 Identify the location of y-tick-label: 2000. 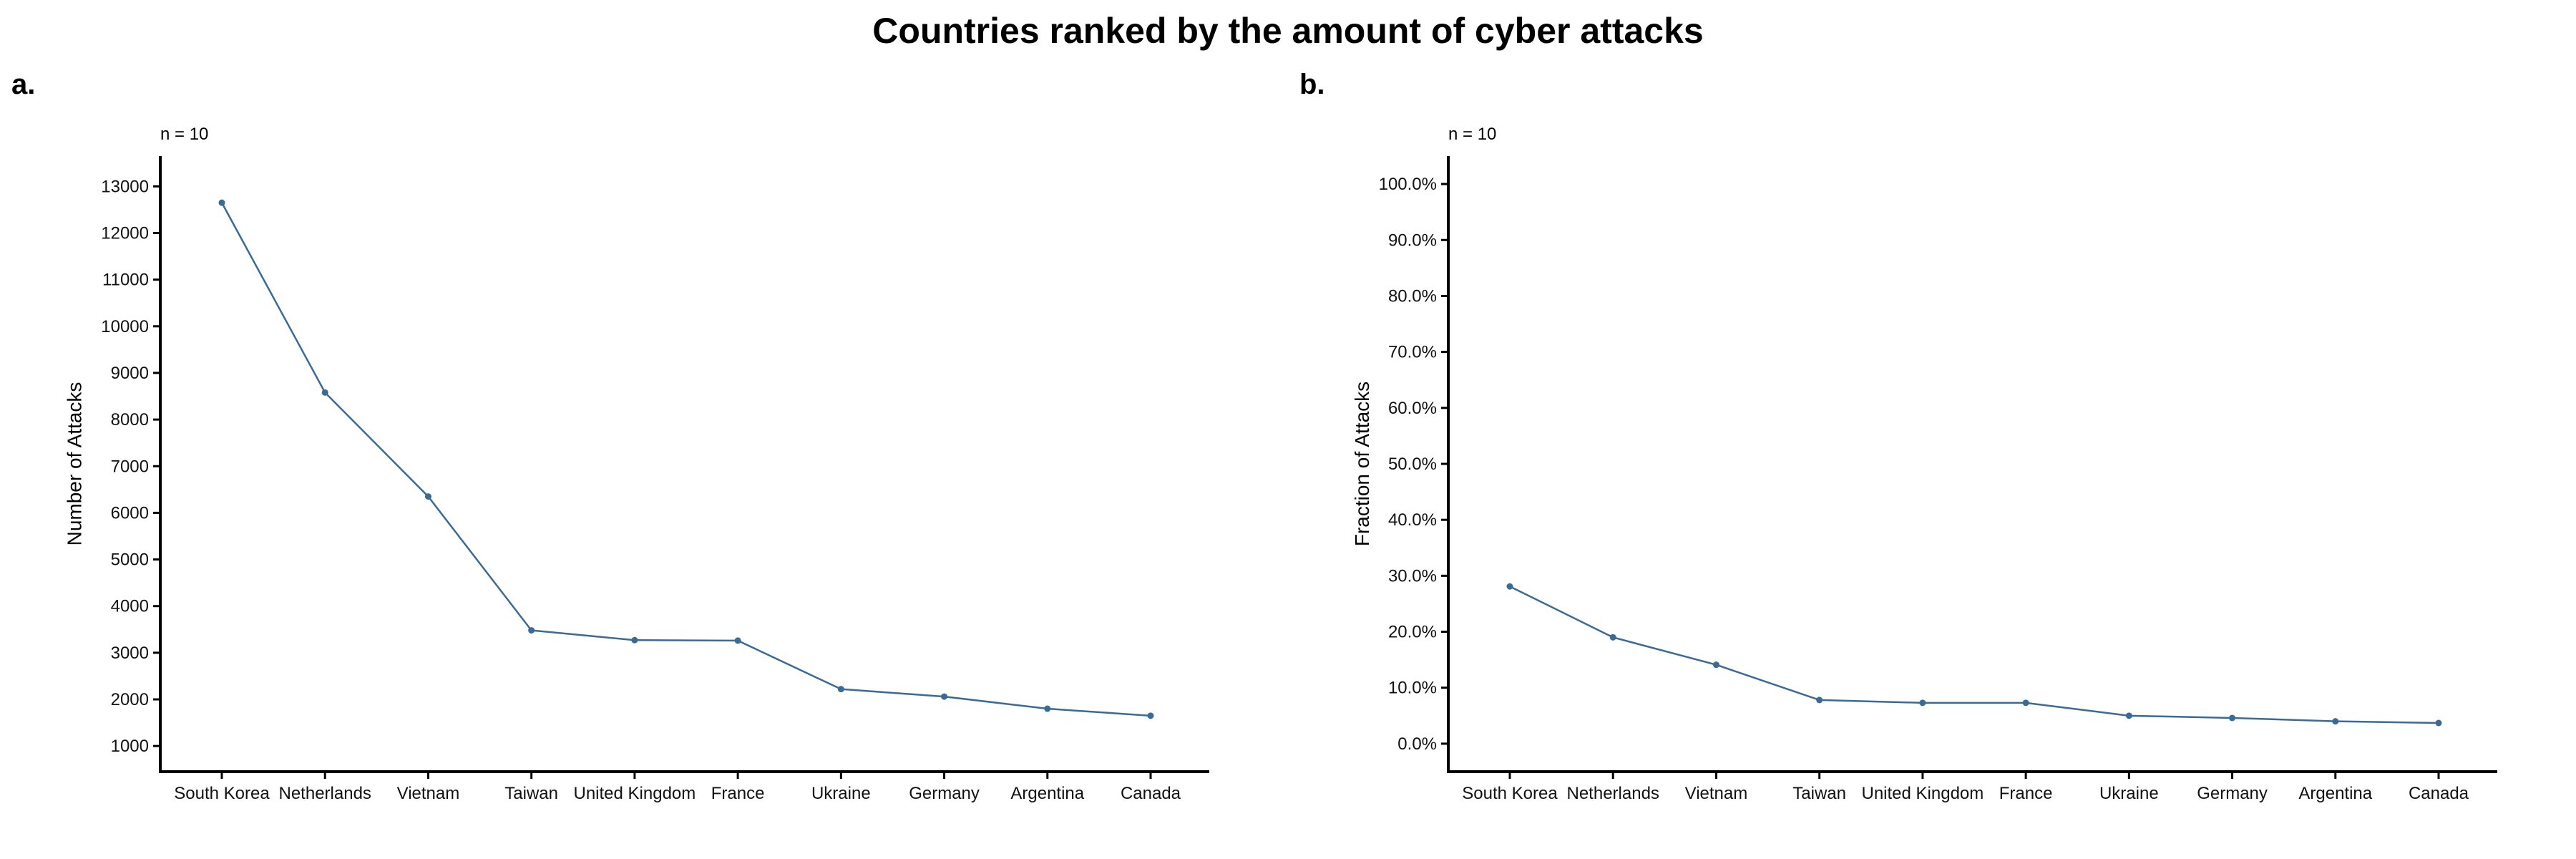
(130, 699).